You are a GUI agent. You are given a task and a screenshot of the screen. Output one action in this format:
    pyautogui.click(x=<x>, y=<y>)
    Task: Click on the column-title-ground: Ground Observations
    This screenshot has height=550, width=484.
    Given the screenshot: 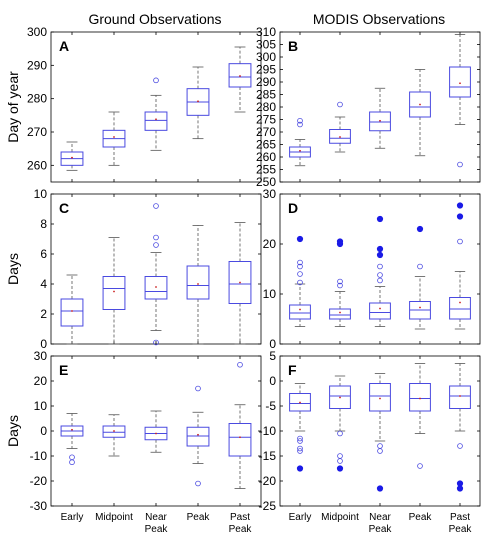 What is the action you would take?
    pyautogui.click(x=154, y=19)
    